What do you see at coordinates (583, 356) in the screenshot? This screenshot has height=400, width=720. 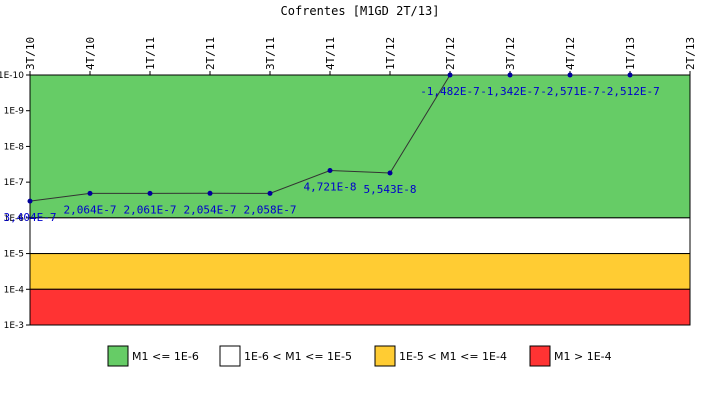 I see `legend-label: M1 > 1E-4` at bounding box center [583, 356].